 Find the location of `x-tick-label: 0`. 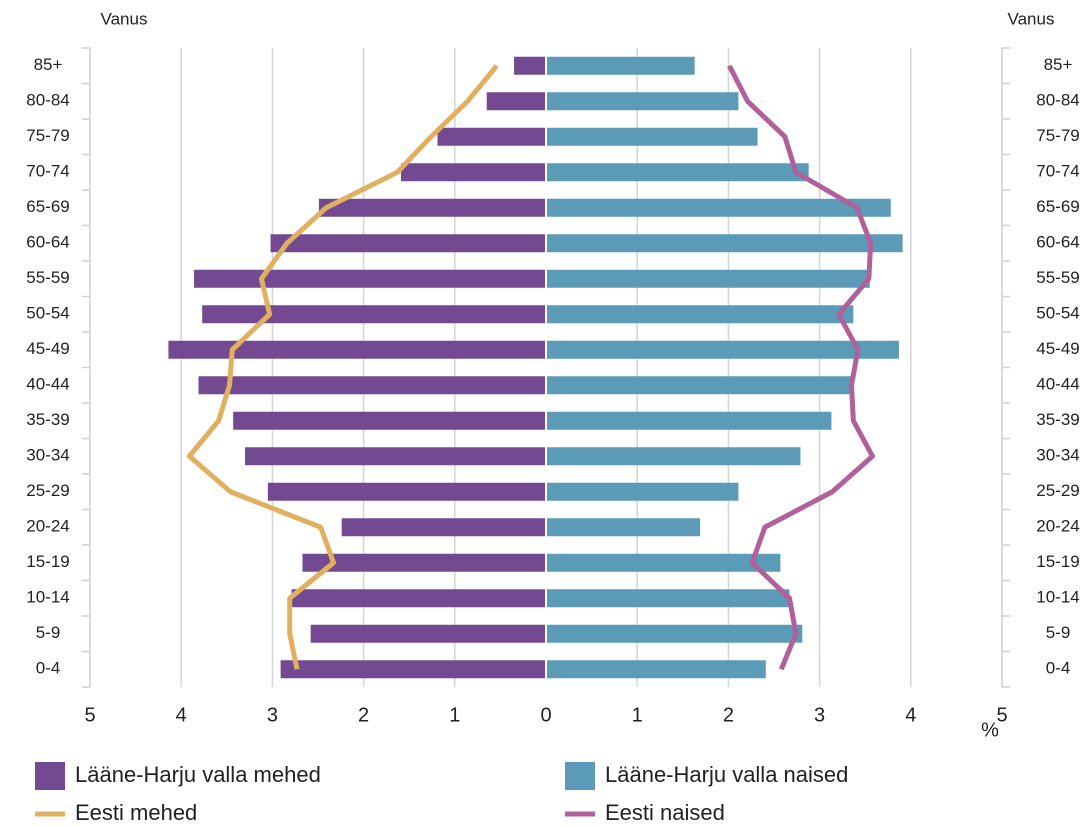

x-tick-label: 0 is located at coordinates (545, 715).